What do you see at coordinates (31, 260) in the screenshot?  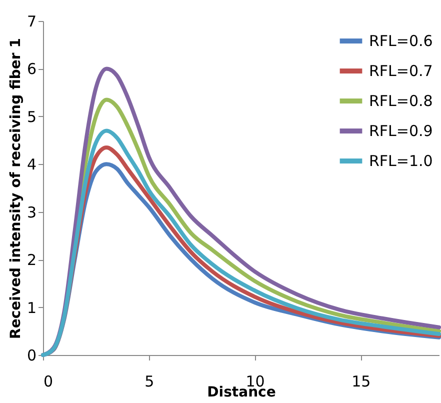 I see `y-tick-label: 2` at bounding box center [31, 260].